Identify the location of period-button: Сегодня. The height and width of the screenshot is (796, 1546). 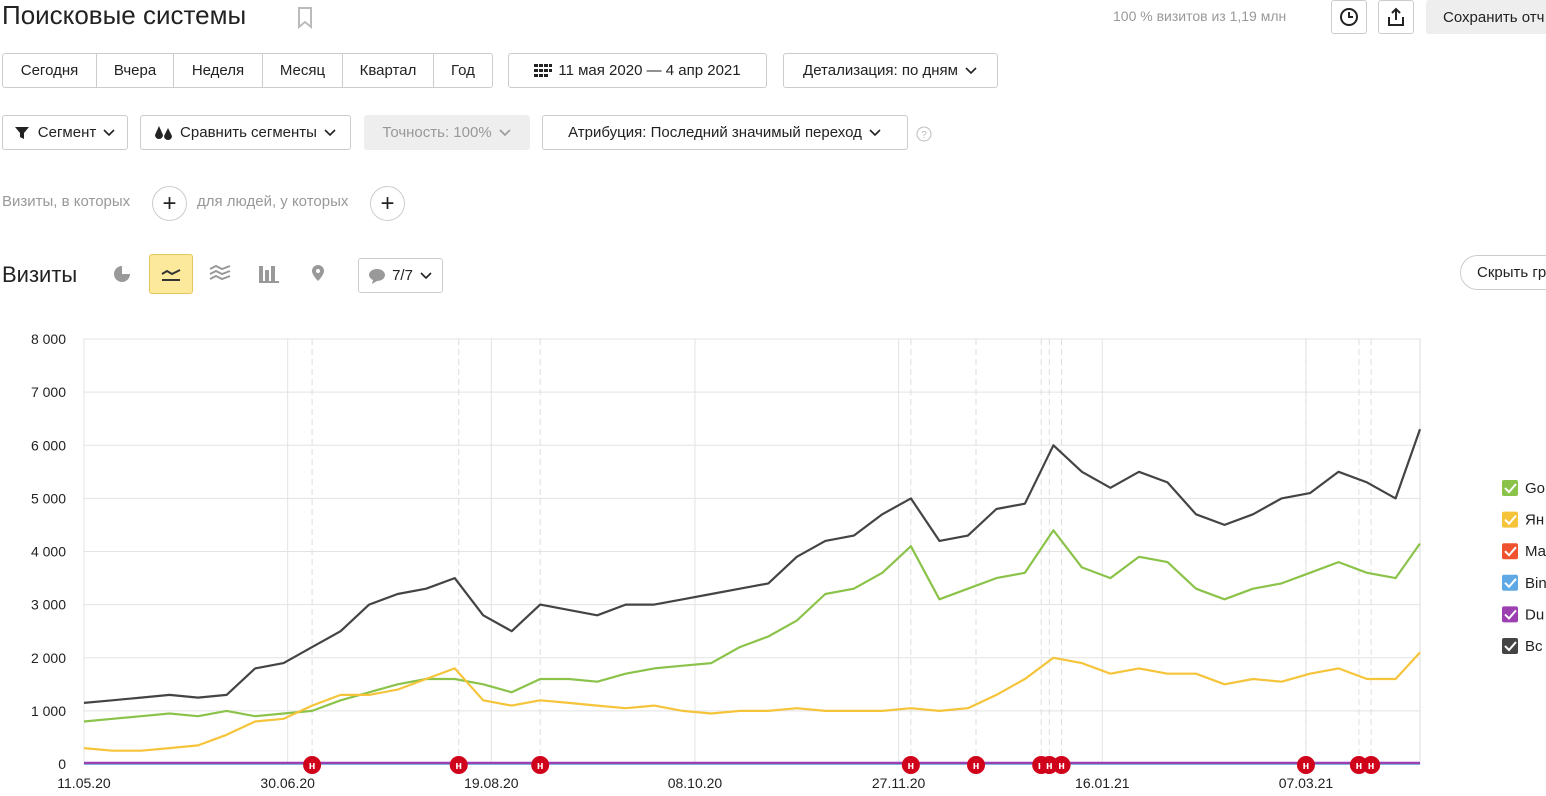
(50, 70).